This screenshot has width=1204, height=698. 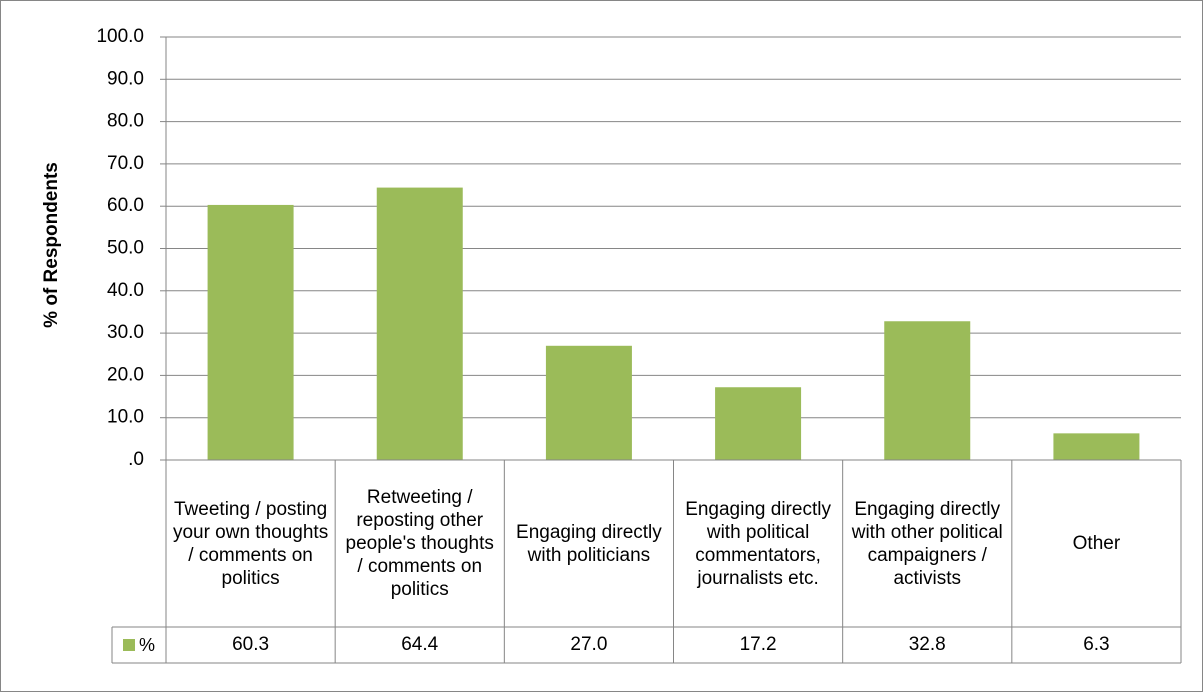 What do you see at coordinates (125, 290) in the screenshot?
I see `y-tick-label: 40.0` at bounding box center [125, 290].